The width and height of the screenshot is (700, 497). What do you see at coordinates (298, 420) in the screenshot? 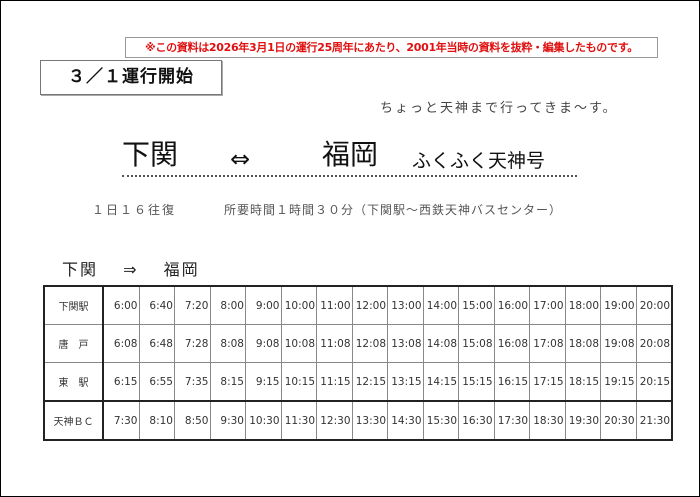
I see `departure-time: 11:30` at bounding box center [298, 420].